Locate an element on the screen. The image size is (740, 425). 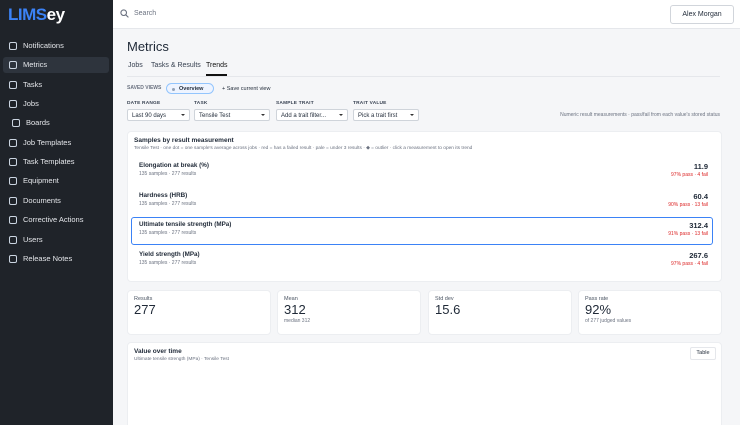
nav-label: Jobs is located at coordinates (31, 103).